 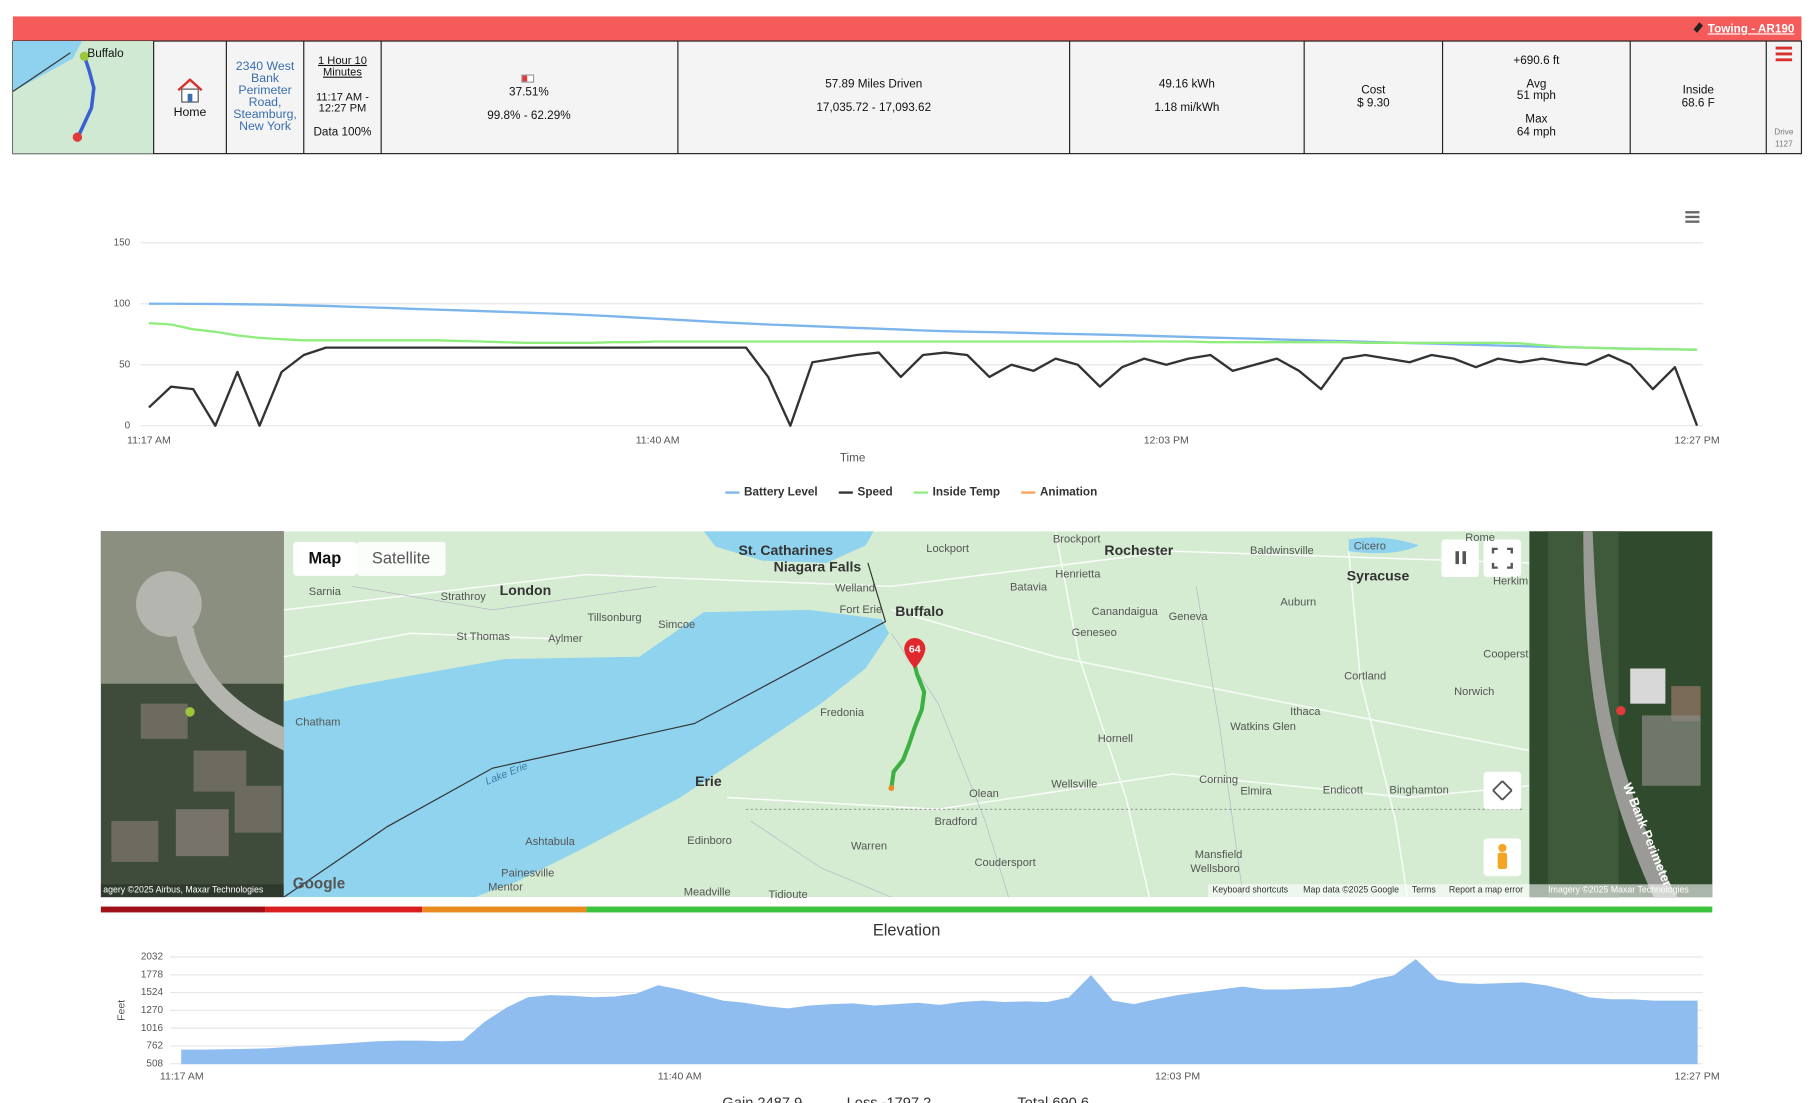 I want to click on time-range: 11:17 AM -, so click(x=342, y=97).